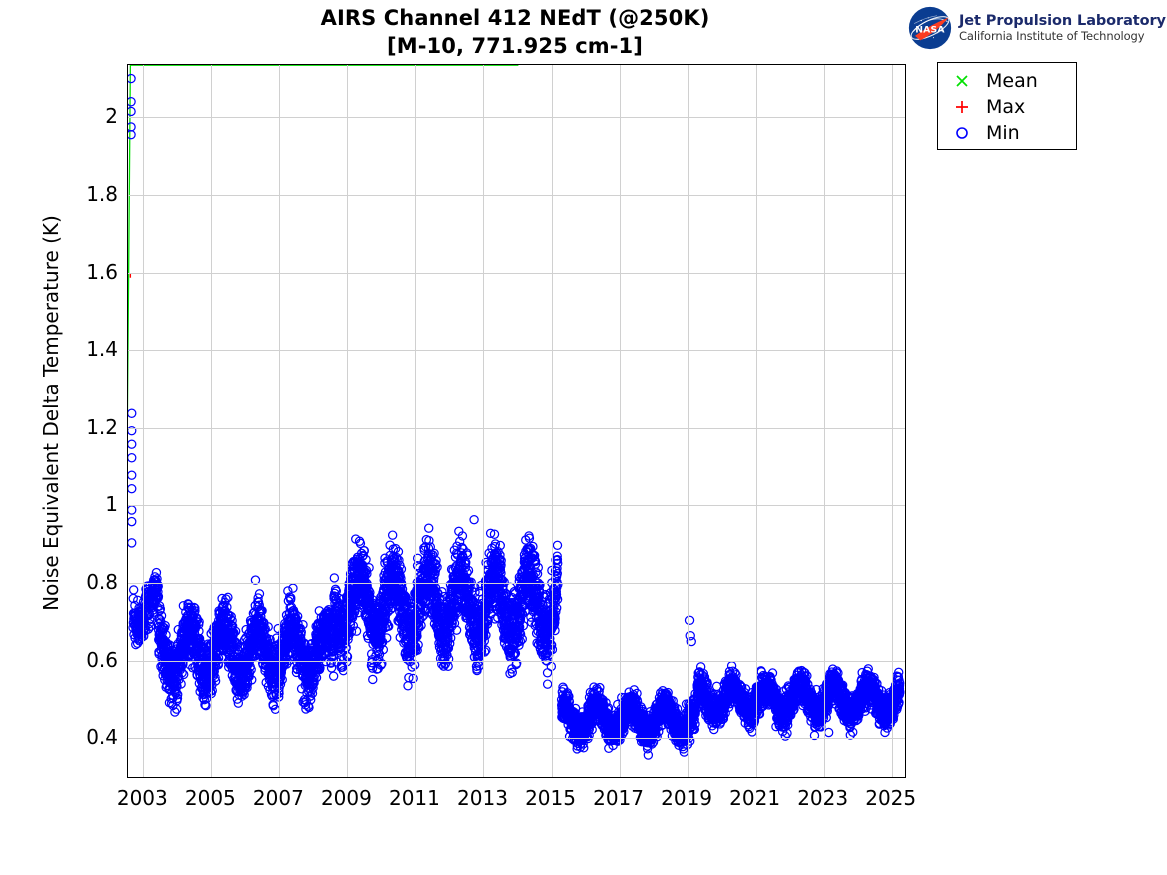  Describe the element at coordinates (515, 18) in the screenshot. I see `chart-title-line-1: AIRS Channel 412 NEdT (@250K)` at that location.